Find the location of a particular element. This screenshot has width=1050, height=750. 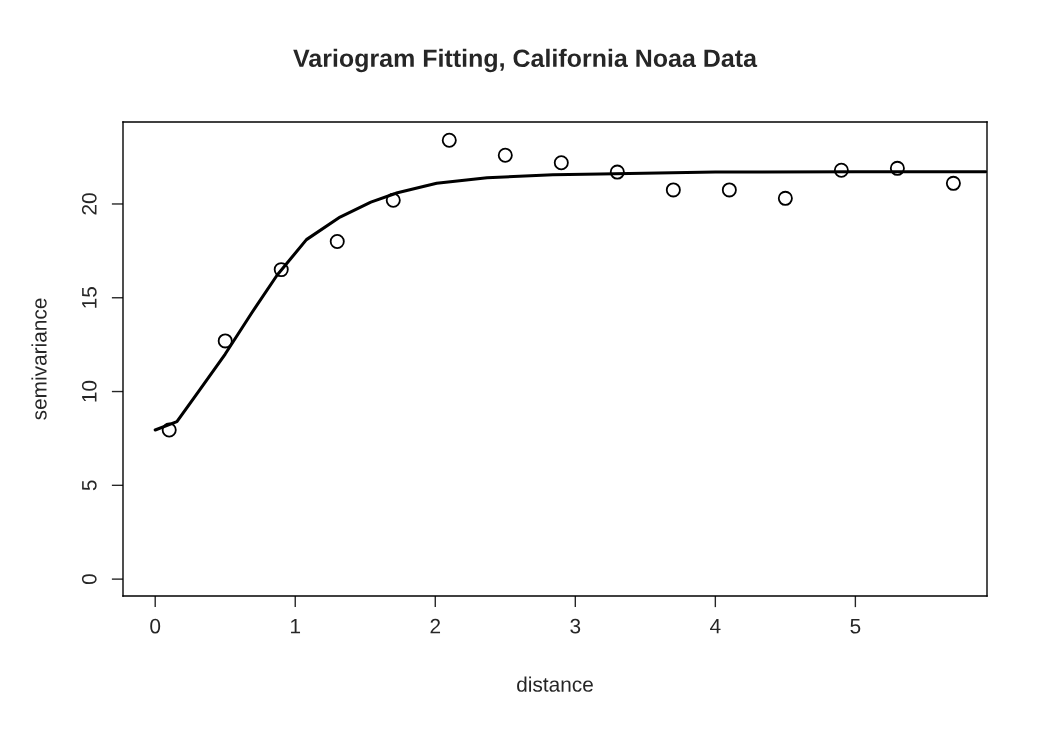

x-tick-label: 3 is located at coordinates (575, 626).